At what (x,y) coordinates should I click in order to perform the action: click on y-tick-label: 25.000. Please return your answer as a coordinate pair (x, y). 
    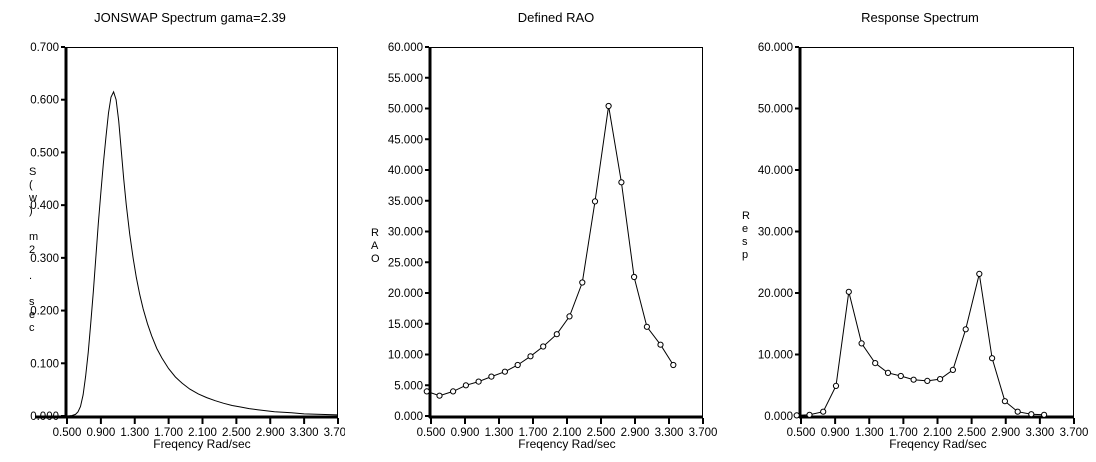
    Looking at the image, I should click on (405, 263).